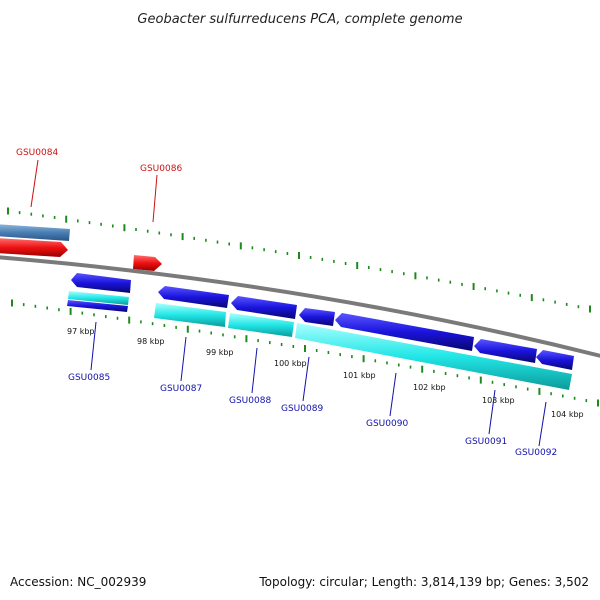 Image resolution: width=600 pixels, height=600 pixels. I want to click on label-gsu0092: GSU0092, so click(536, 453).